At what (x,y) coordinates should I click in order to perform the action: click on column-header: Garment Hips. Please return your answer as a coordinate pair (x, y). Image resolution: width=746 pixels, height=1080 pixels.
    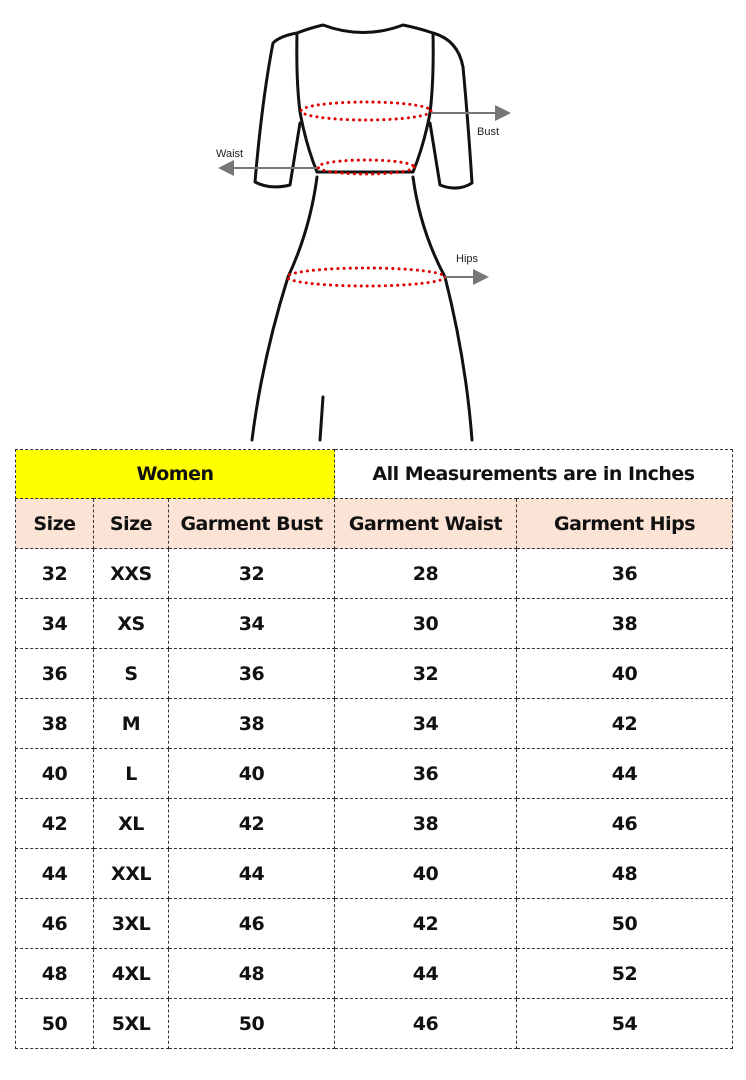
    Looking at the image, I should click on (624, 523).